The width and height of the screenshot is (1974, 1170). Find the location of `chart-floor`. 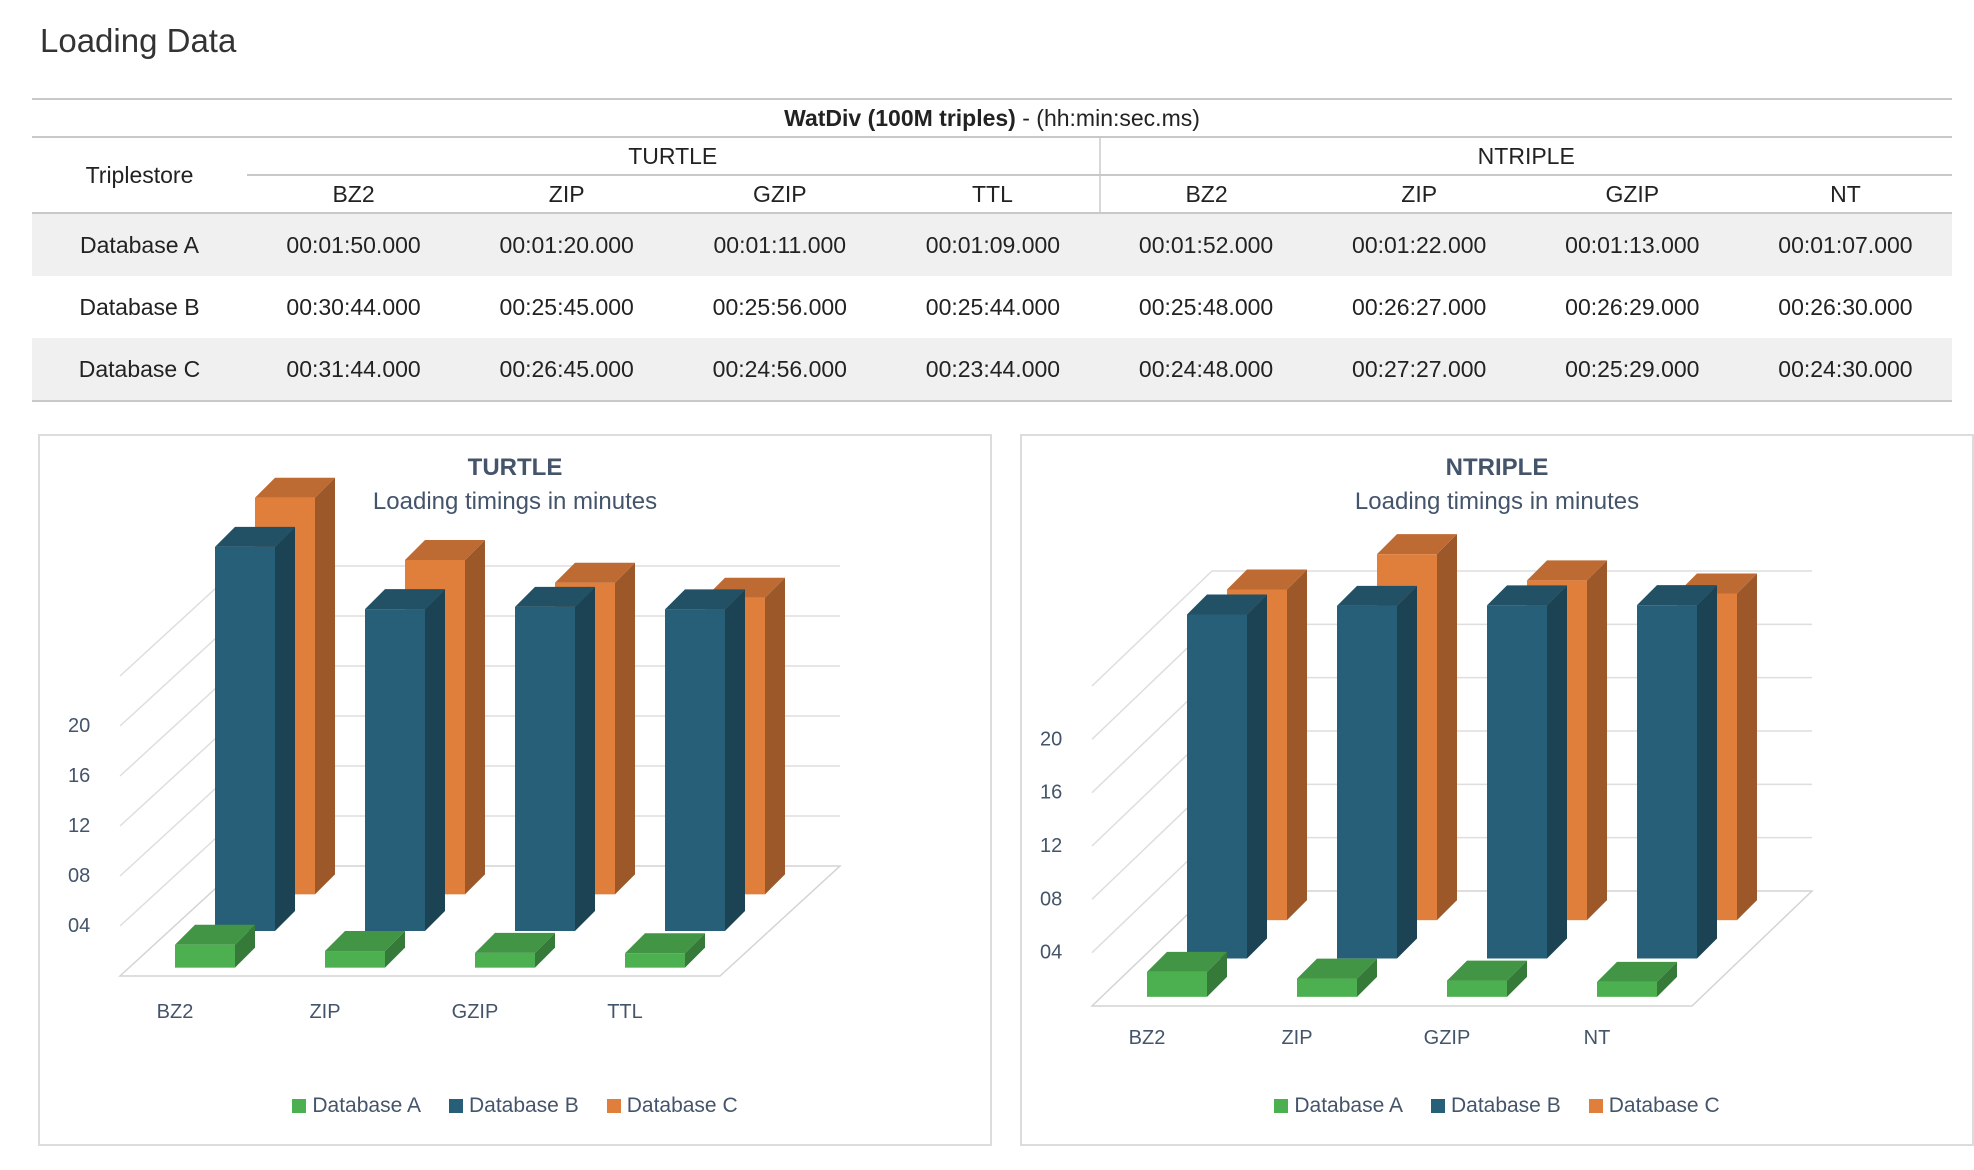

chart-floor is located at coordinates (480, 921).